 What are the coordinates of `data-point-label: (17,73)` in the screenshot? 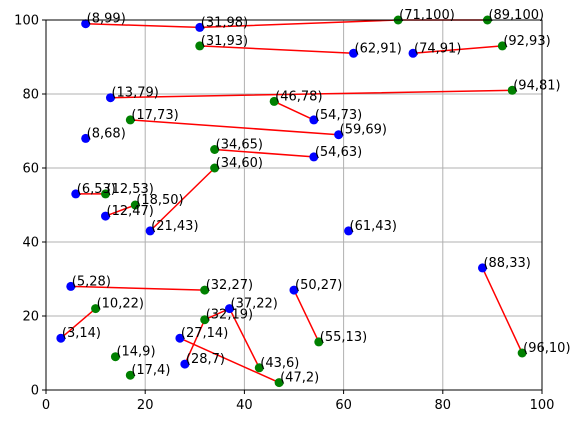 It's located at (154, 115).